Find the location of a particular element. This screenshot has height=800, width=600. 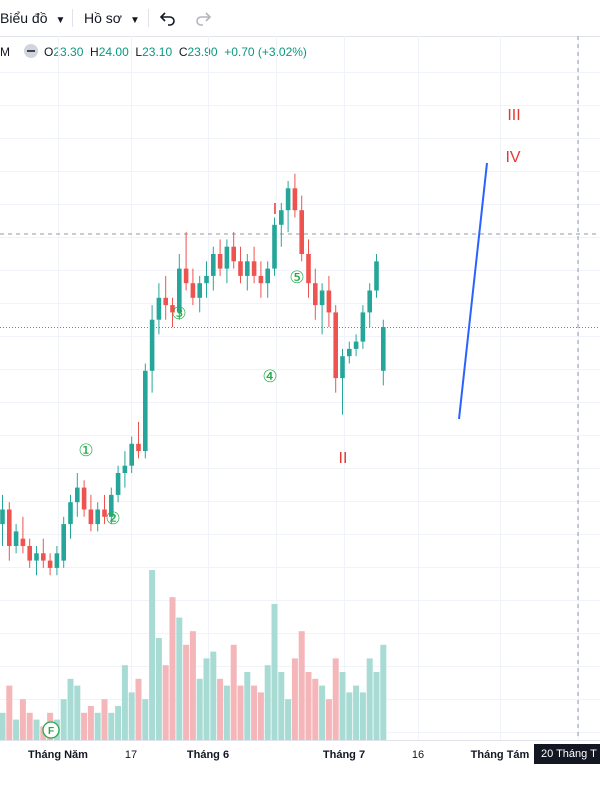

status-flag: F is located at coordinates (51, 730).